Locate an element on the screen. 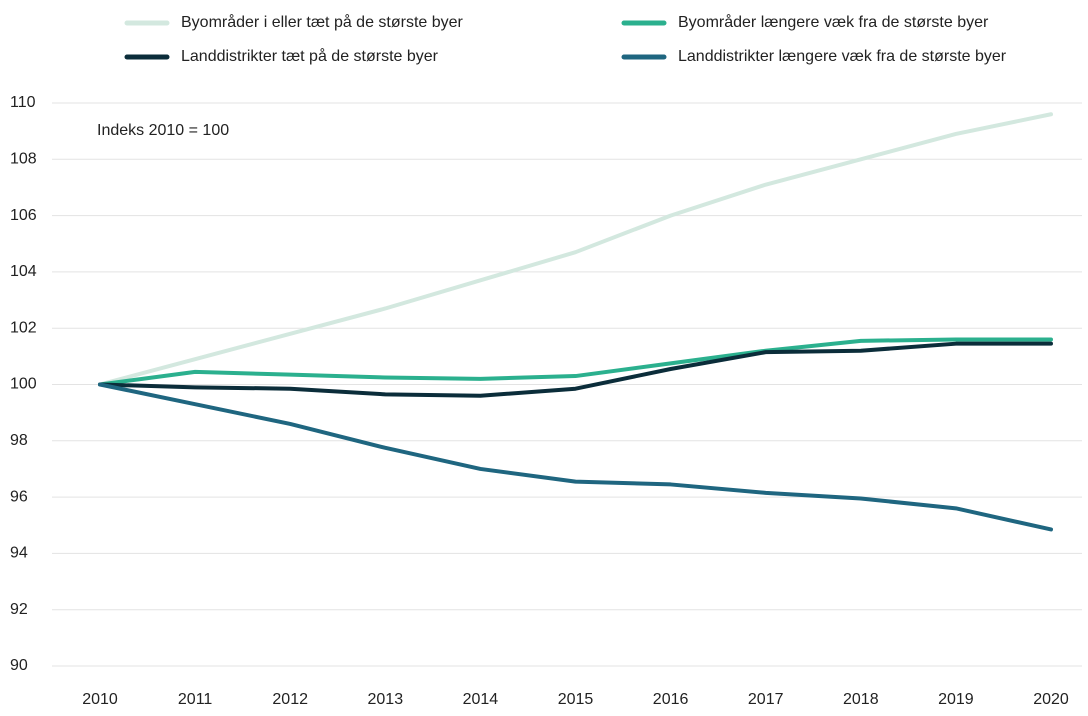 The image size is (1088, 716). x-tick-label: 2016 is located at coordinates (671, 699).